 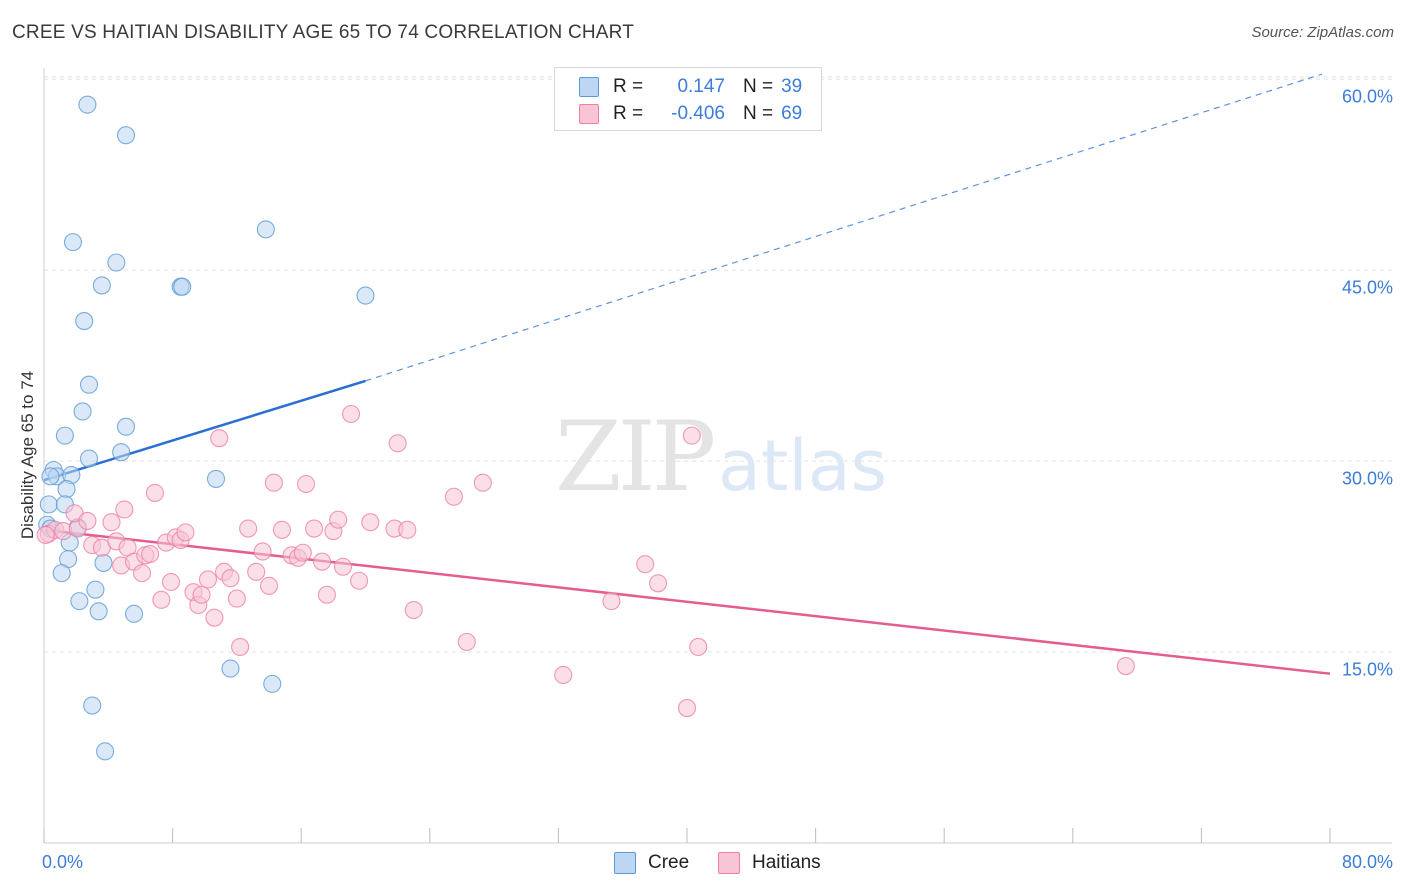 What do you see at coordinates (703, 865) in the screenshot?
I see `series-legend: Cree Haitians` at bounding box center [703, 865].